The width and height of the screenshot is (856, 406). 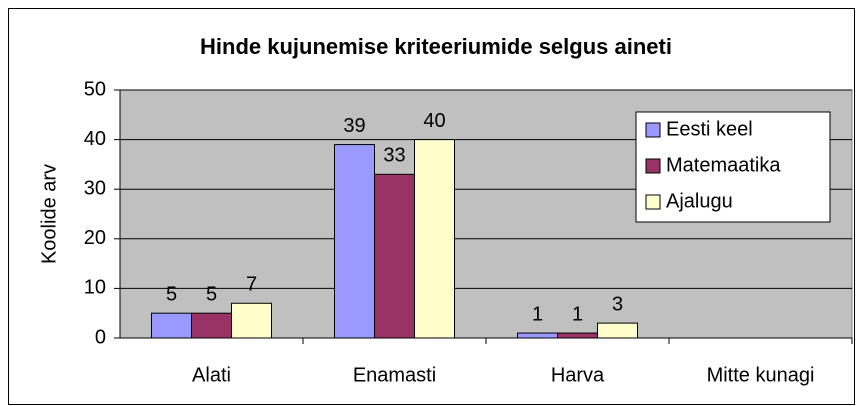 What do you see at coordinates (709, 129) in the screenshot?
I see `legend-label: Eesti keel` at bounding box center [709, 129].